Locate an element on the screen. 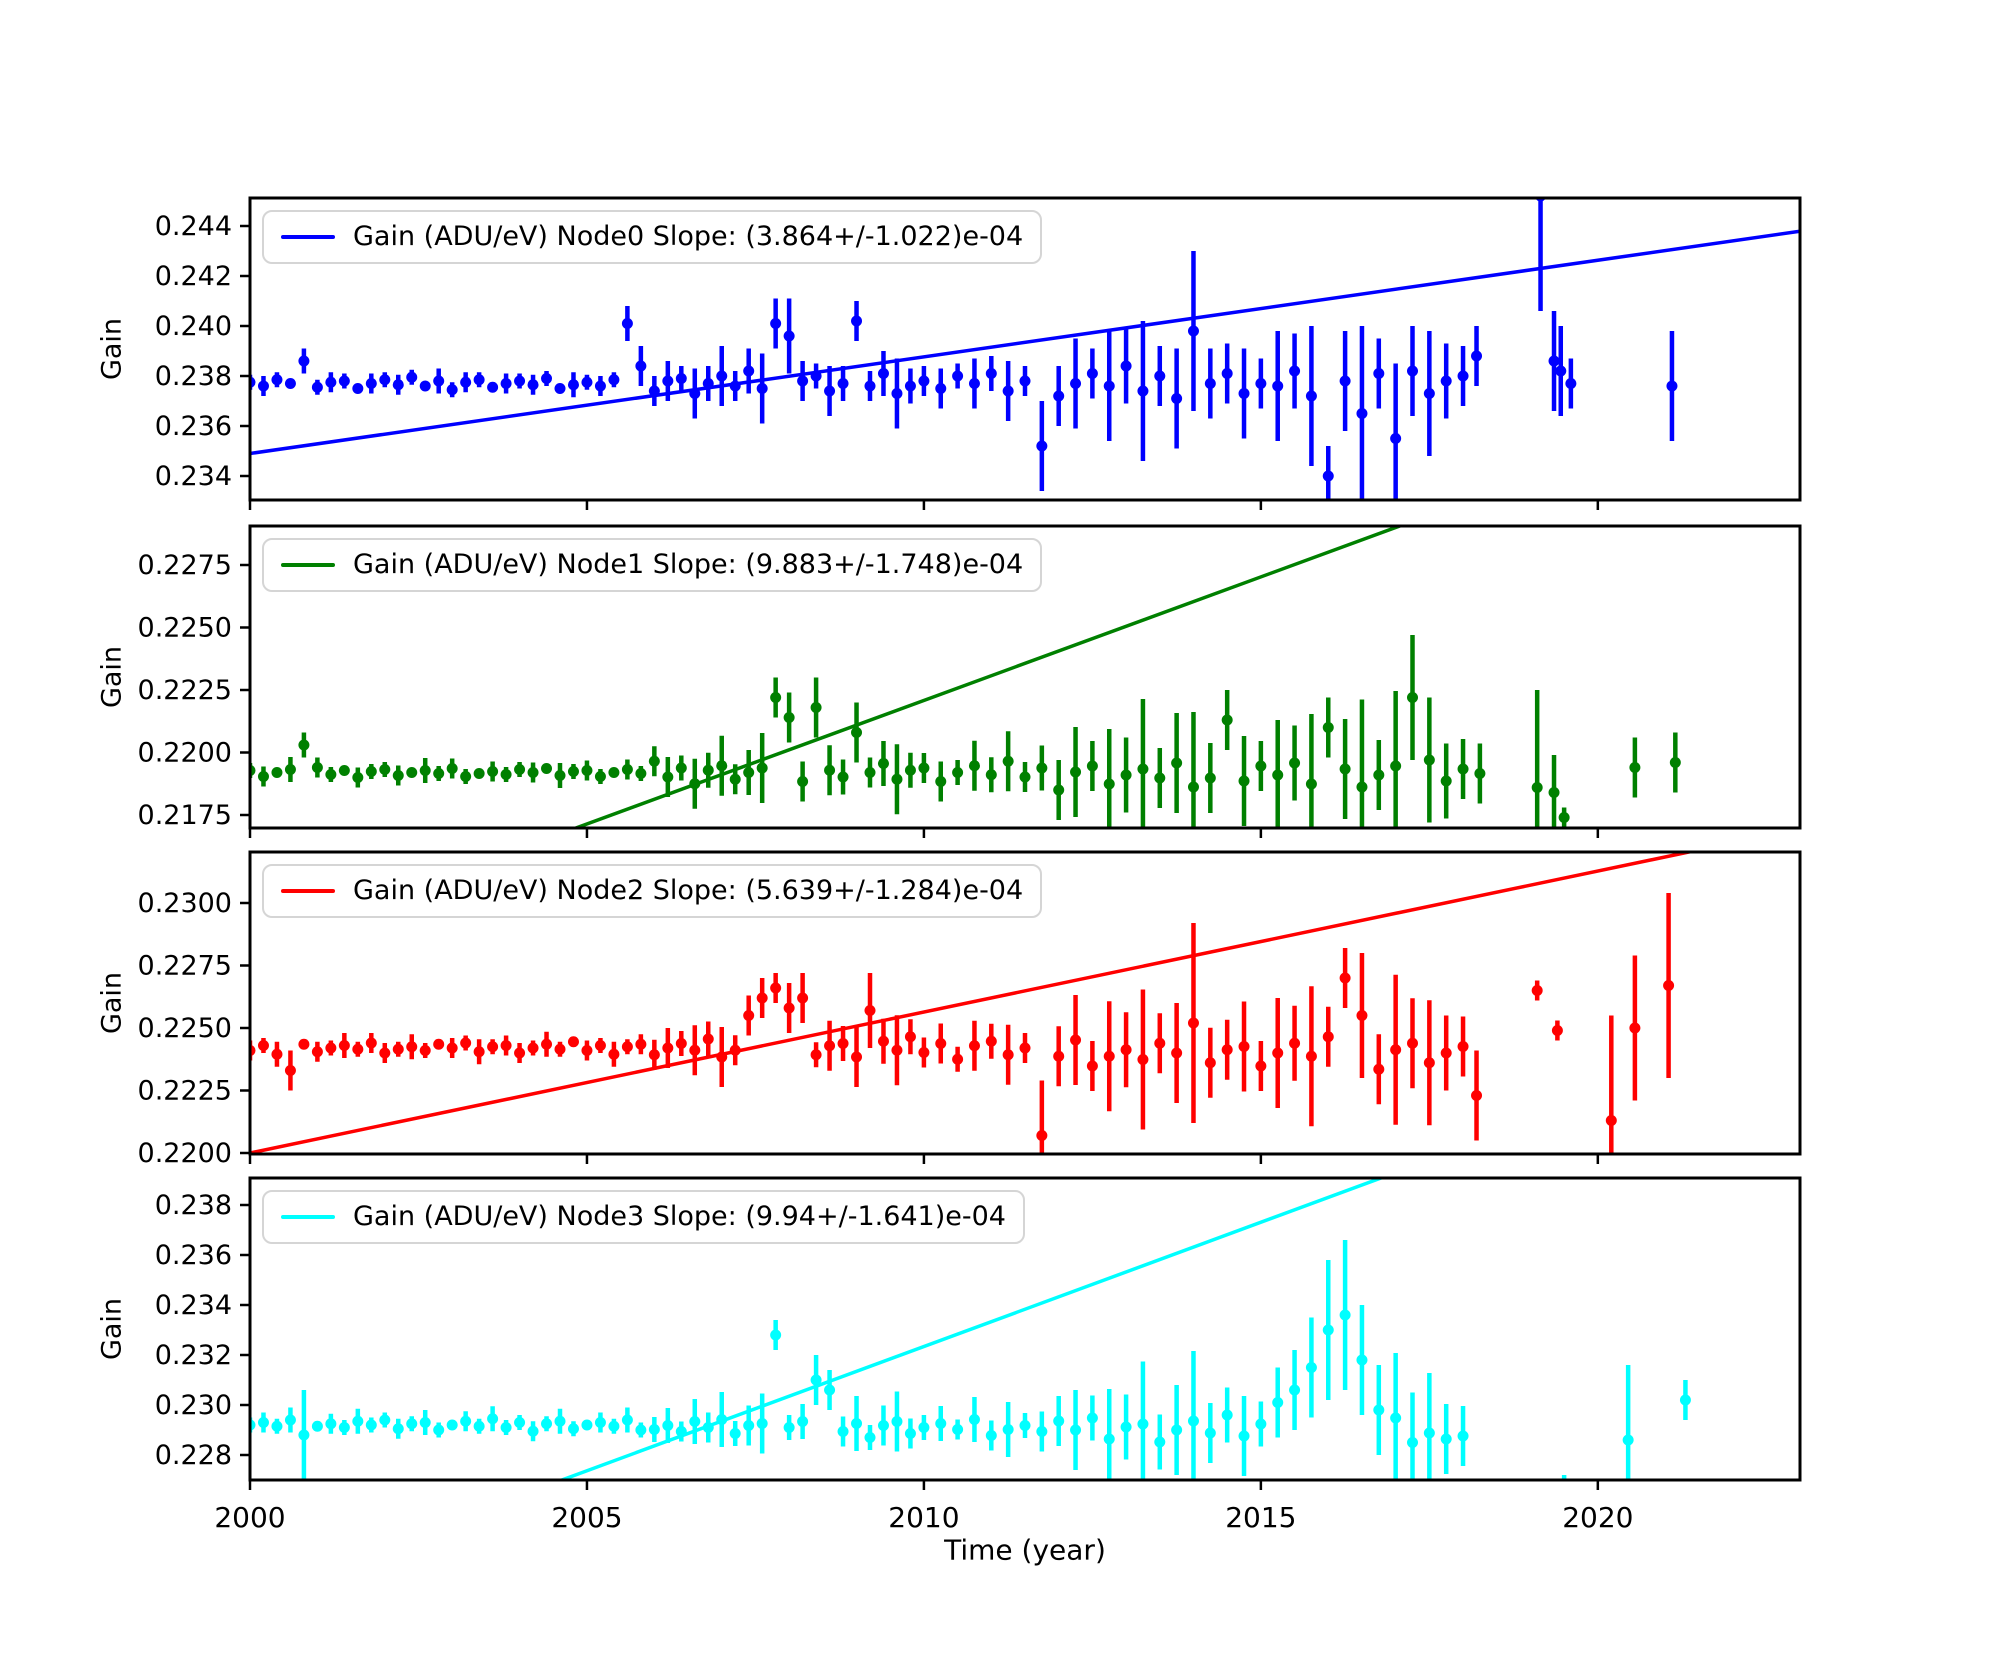 The height and width of the screenshot is (1664, 2000). y-tick-label: 0.240 is located at coordinates (193, 326).